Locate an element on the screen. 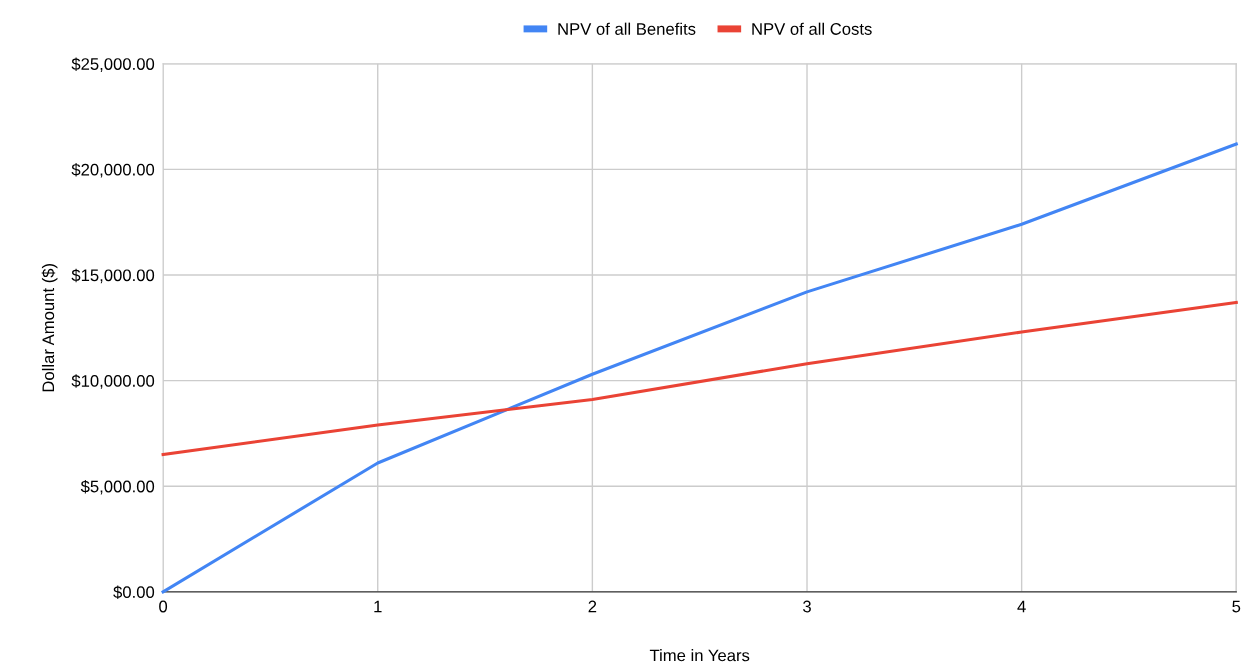  legend-label: NPV of all Costs is located at coordinates (812, 28).